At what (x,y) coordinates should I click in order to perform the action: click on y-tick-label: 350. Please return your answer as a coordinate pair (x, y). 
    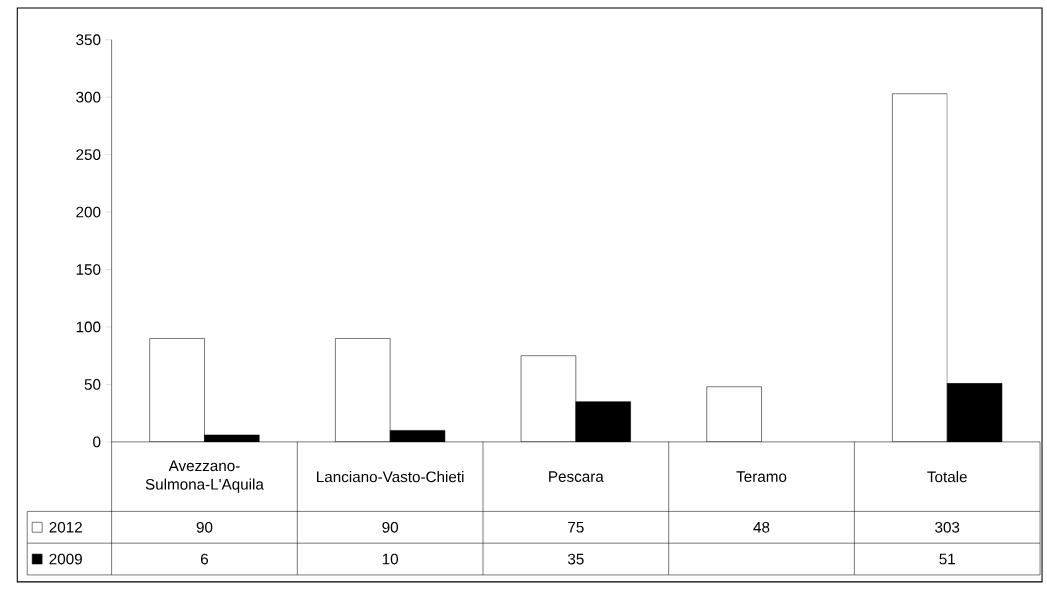
    Looking at the image, I should click on (88, 40).